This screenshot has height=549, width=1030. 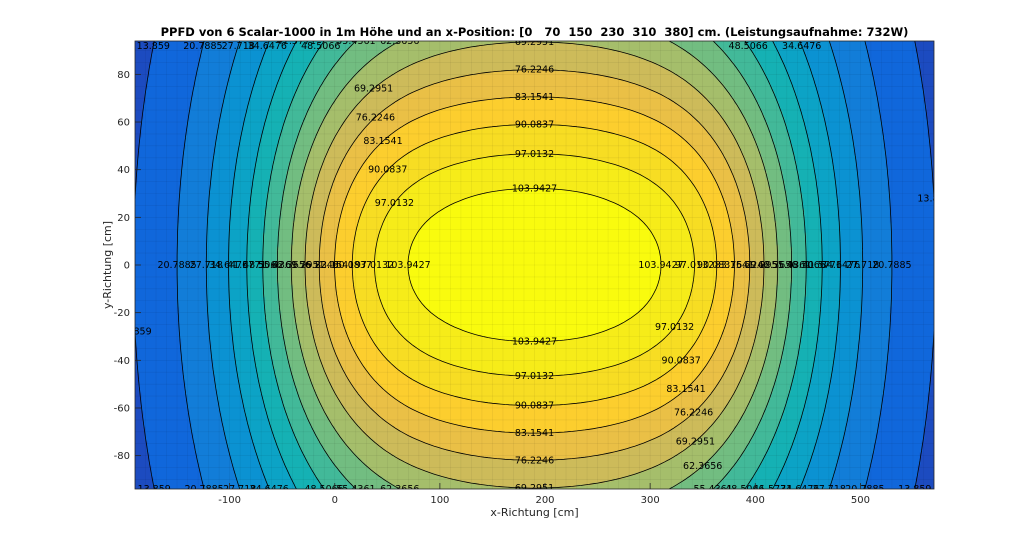 I want to click on x-tick-label: 0, so click(x=335, y=500).